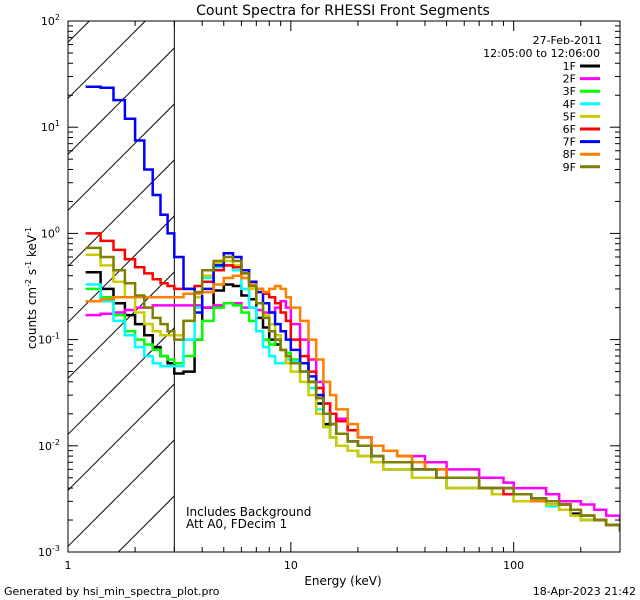  Describe the element at coordinates (49, 551) in the screenshot. I see `y-tick-label: 10⁻³` at that location.